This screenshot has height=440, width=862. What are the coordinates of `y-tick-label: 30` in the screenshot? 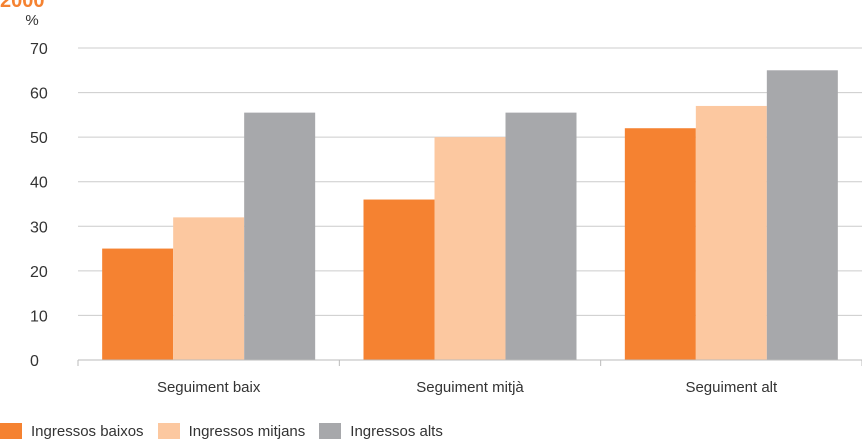 It's located at (39, 227).